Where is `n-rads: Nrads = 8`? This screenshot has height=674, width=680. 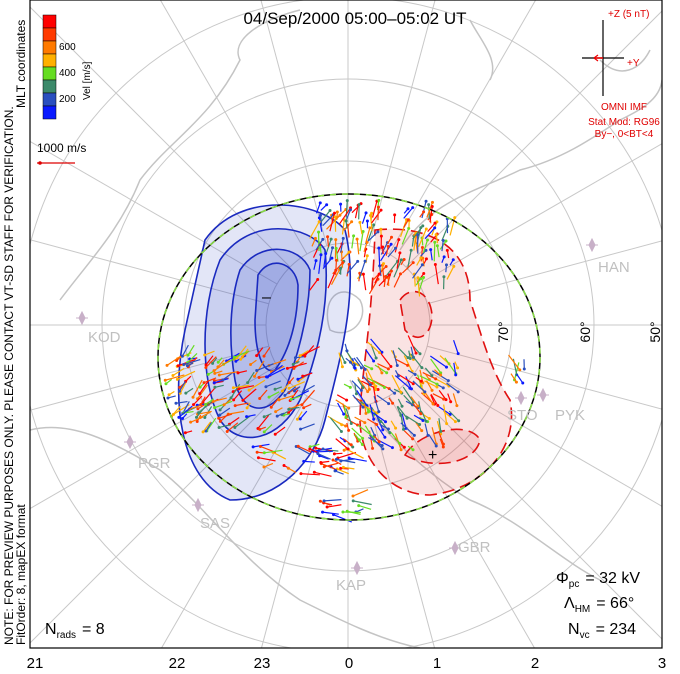
n-rads: Nrads = 8 is located at coordinates (75, 631).